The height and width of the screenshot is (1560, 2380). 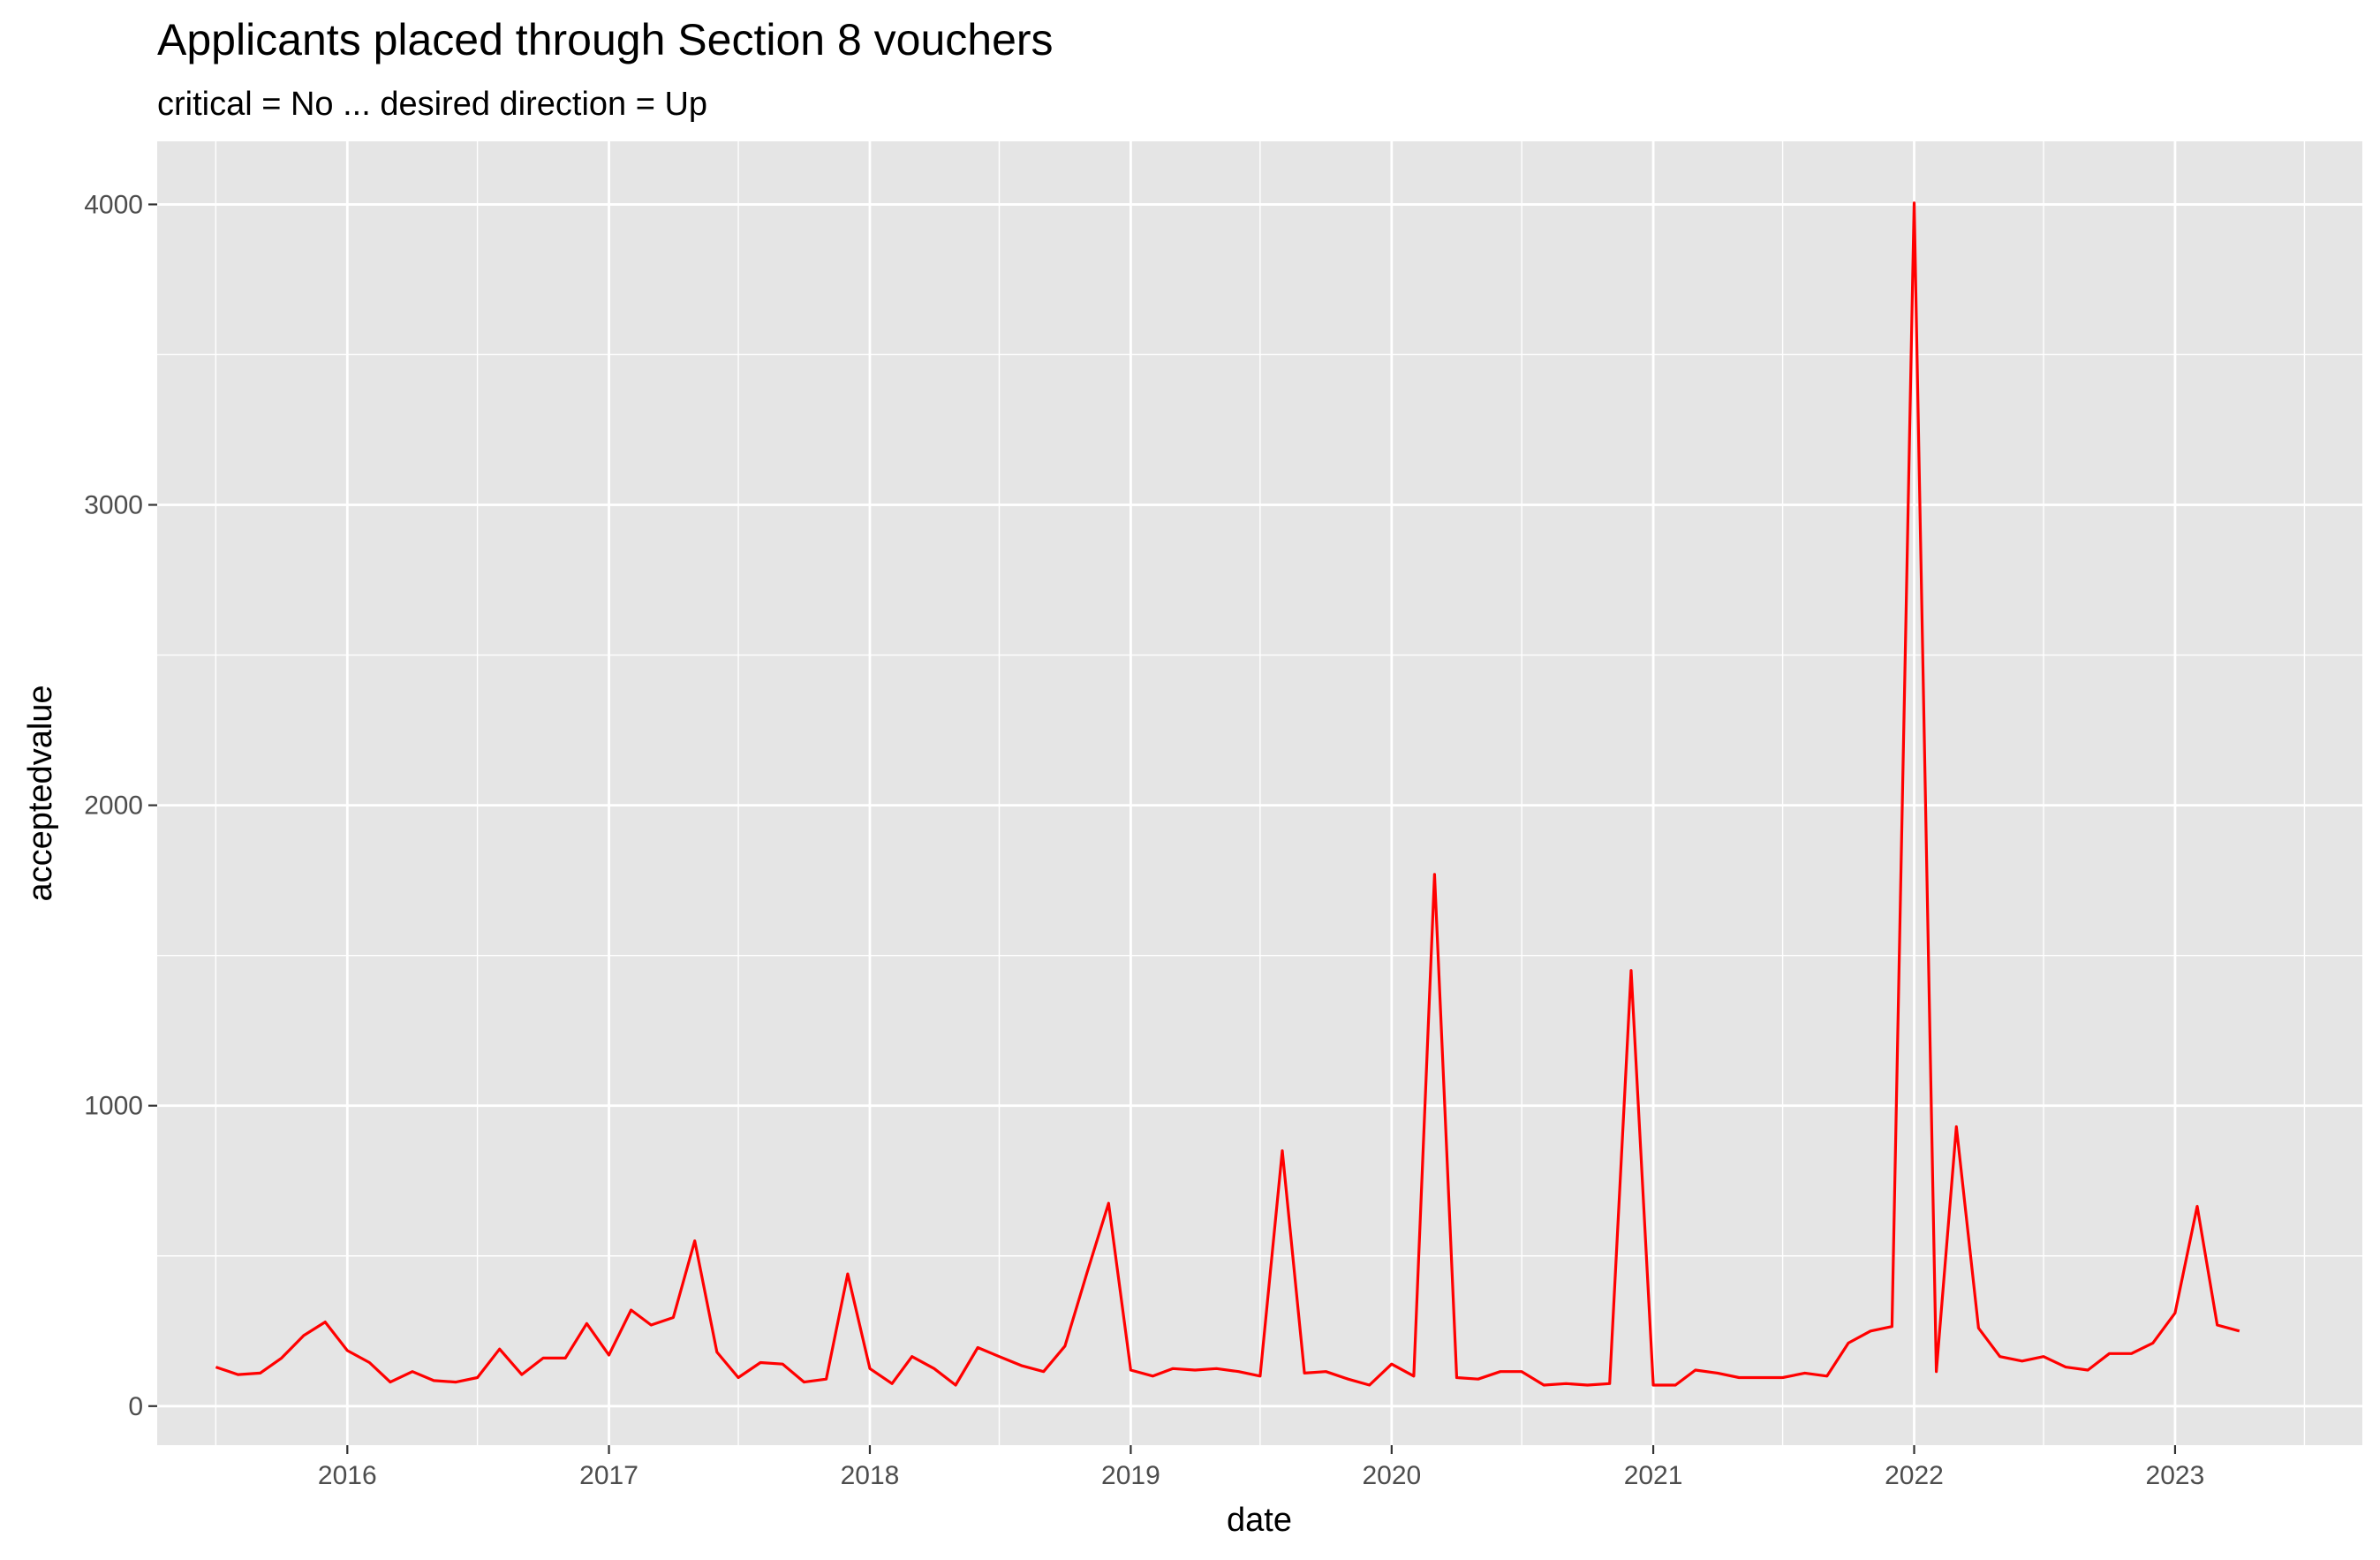 I want to click on x-tick-label: 2020, so click(x=1391, y=1475).